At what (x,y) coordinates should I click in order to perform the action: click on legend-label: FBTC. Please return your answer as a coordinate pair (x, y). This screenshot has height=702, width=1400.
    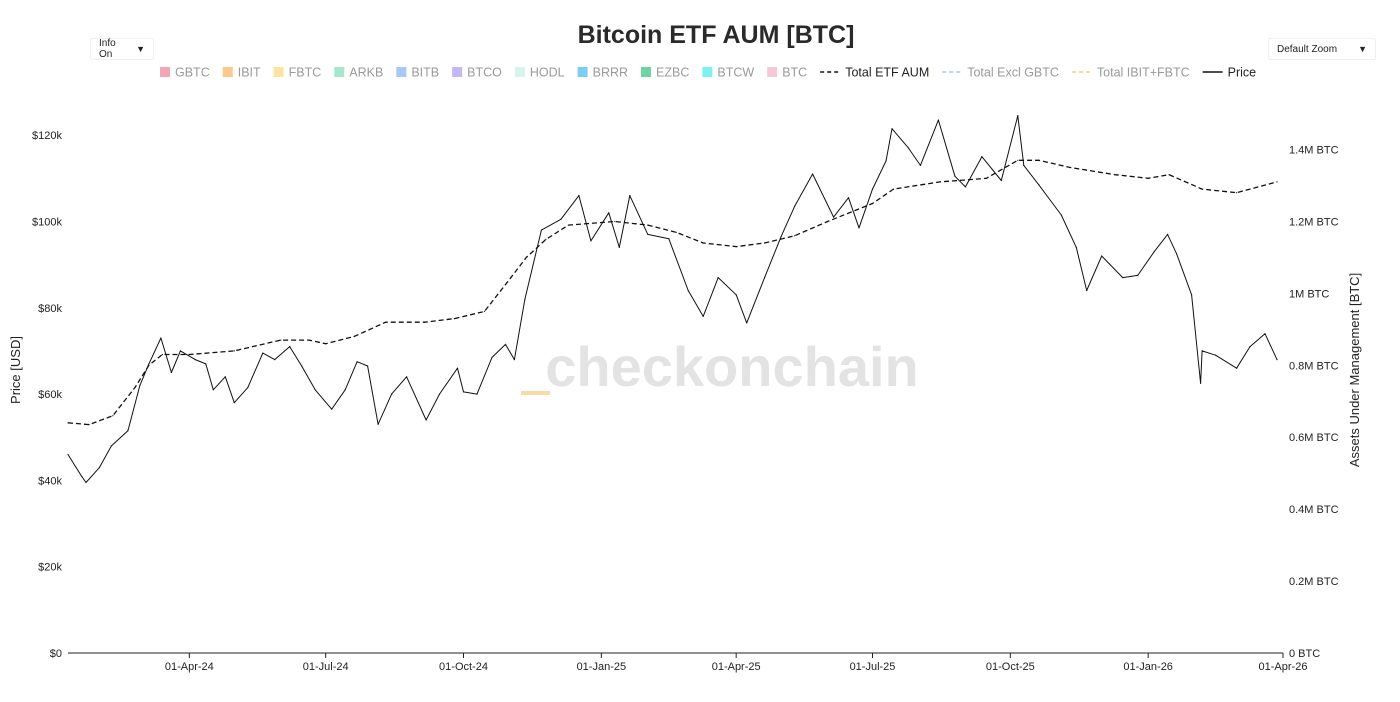
    Looking at the image, I should click on (305, 73).